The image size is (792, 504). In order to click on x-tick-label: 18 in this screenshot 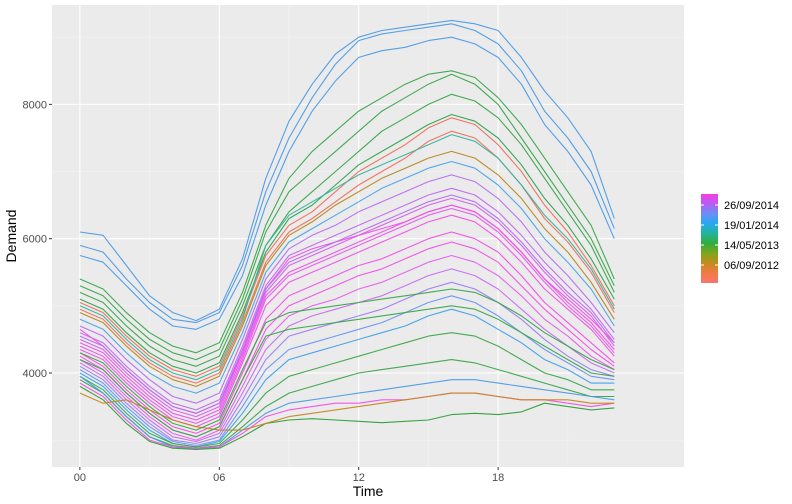, I will do `click(498, 478)`.